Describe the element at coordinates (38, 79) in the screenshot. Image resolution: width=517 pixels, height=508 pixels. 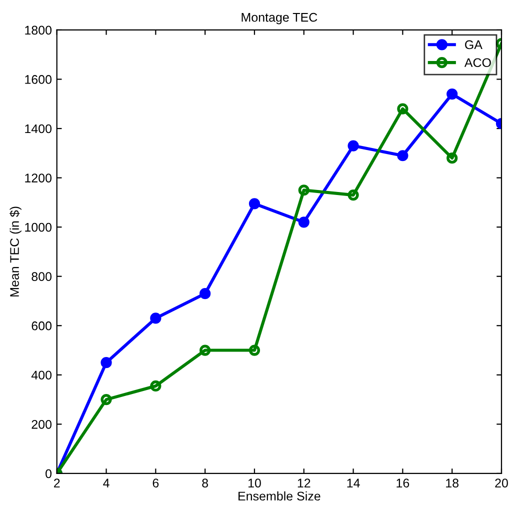
I see `y-tick-label: 1600` at that location.